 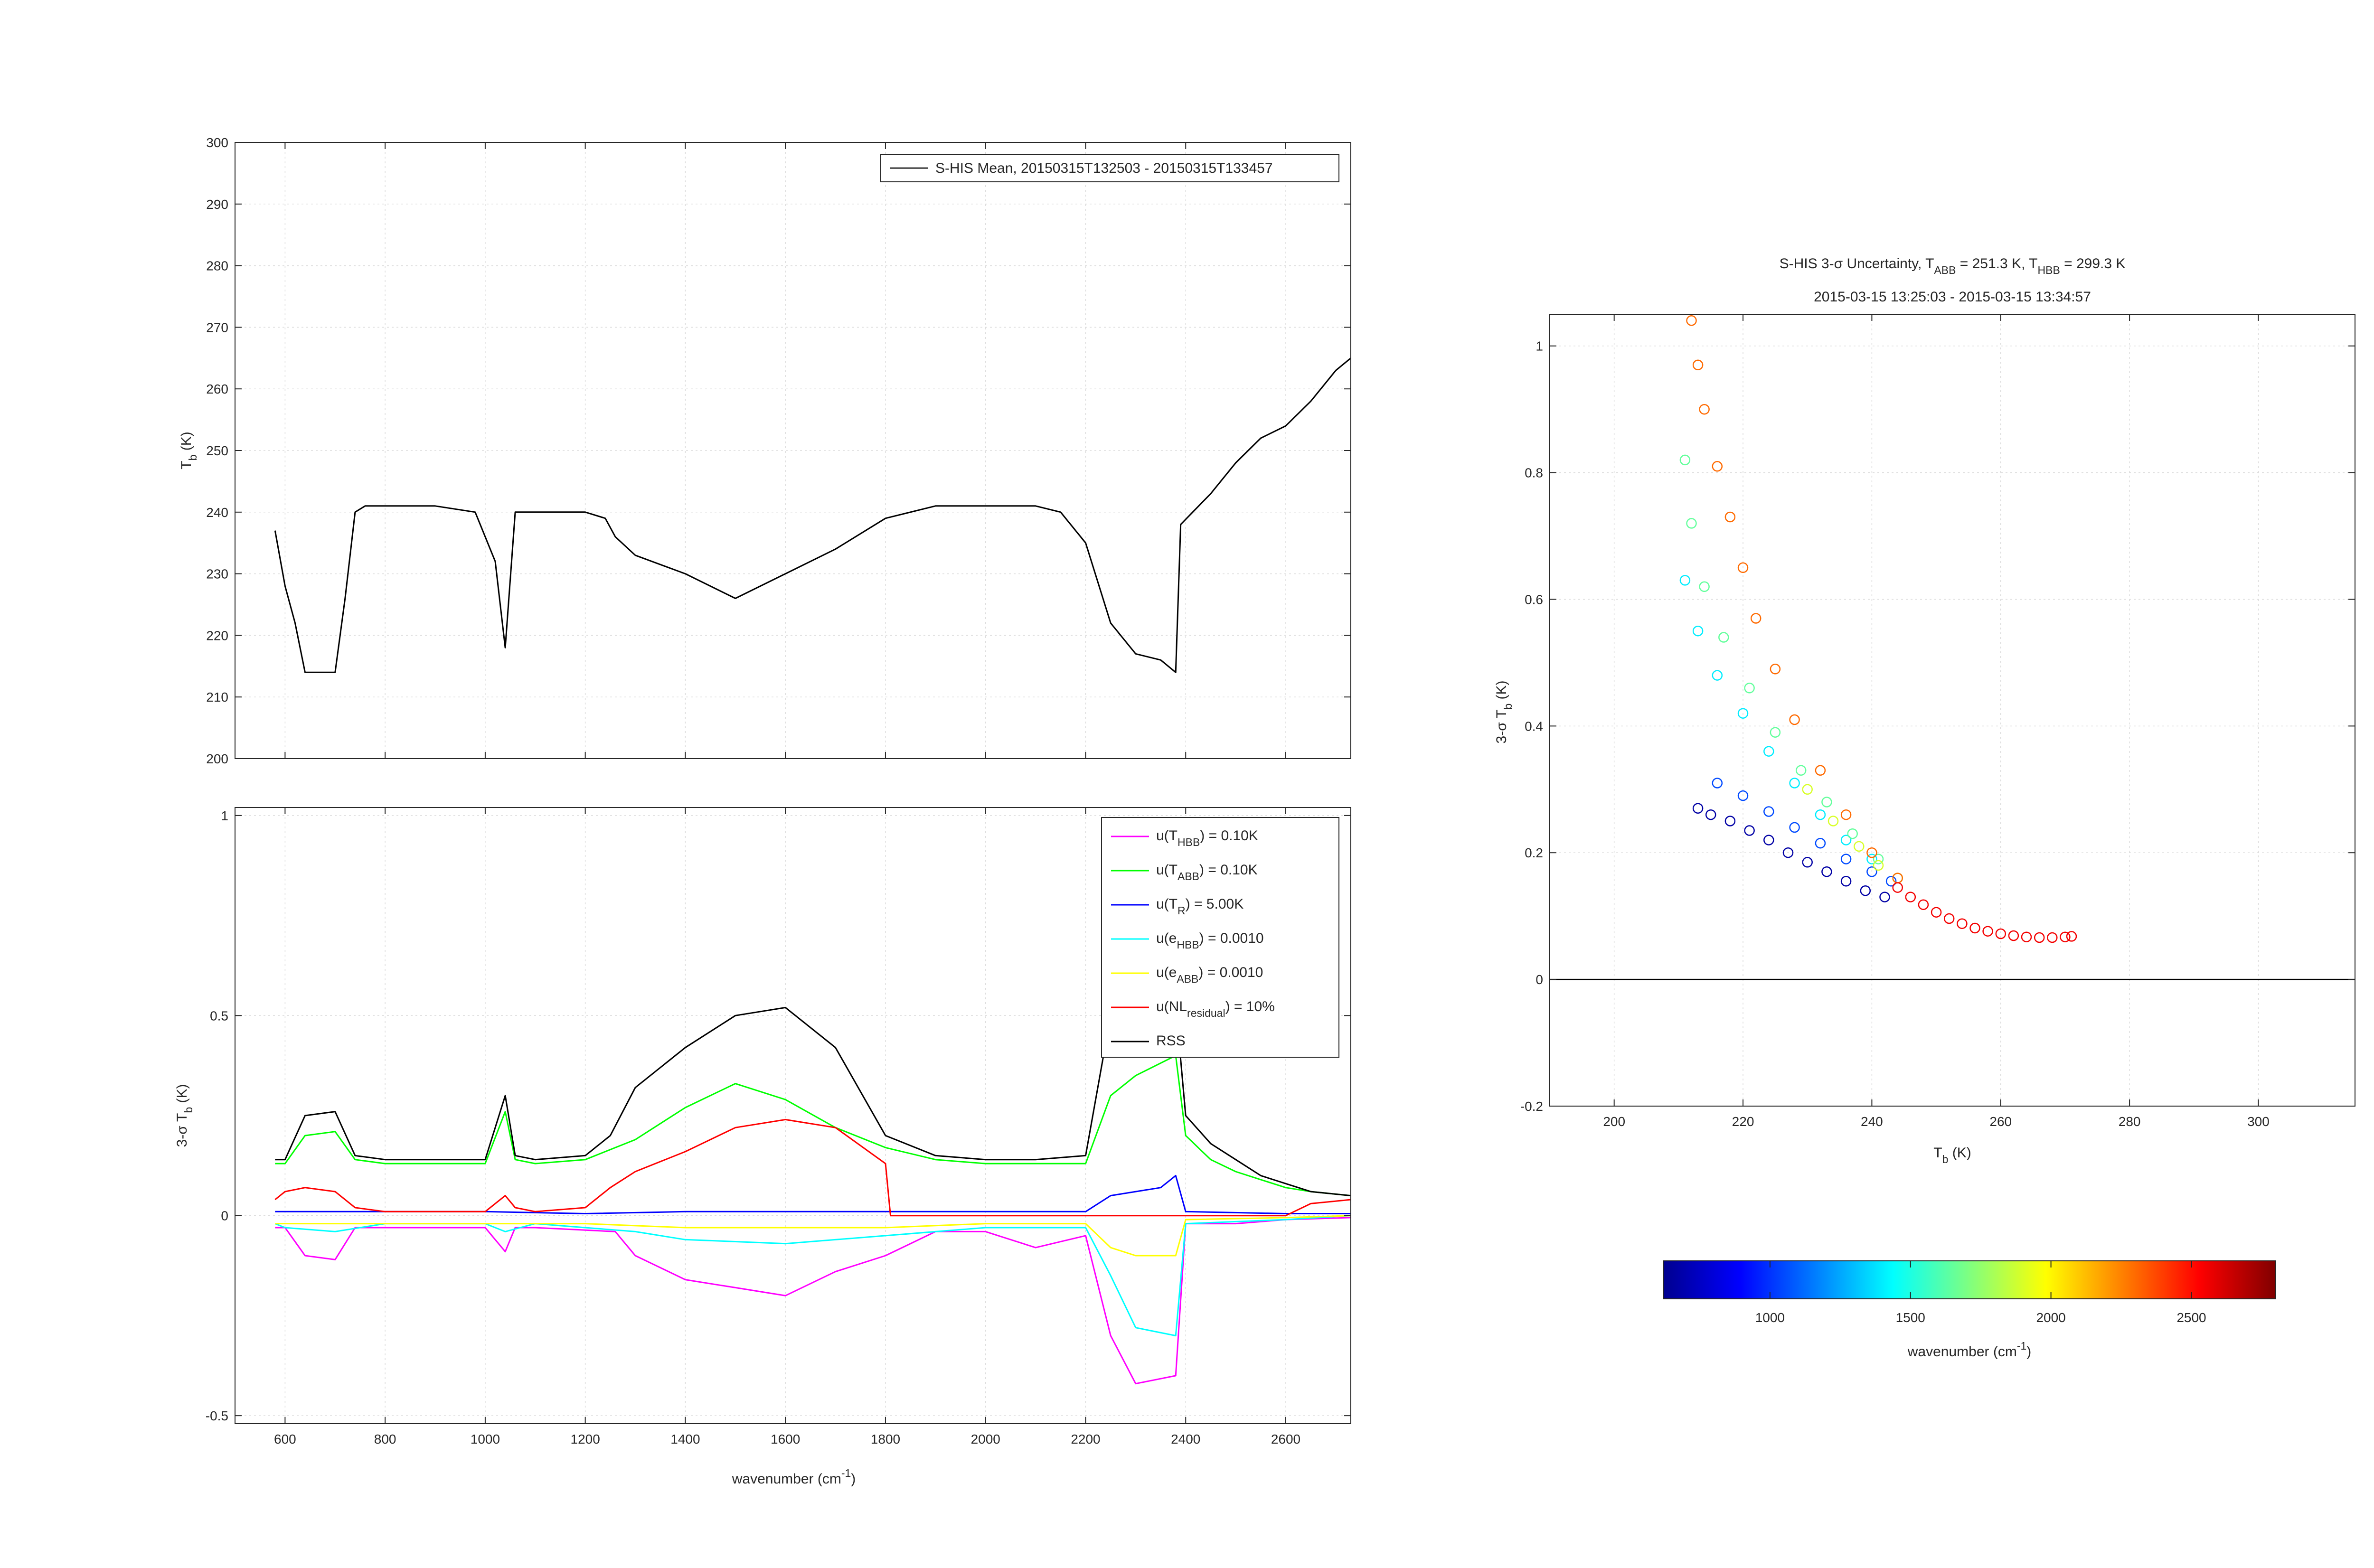 What do you see at coordinates (217, 389) in the screenshot?
I see `p1-ytick-label: 260` at bounding box center [217, 389].